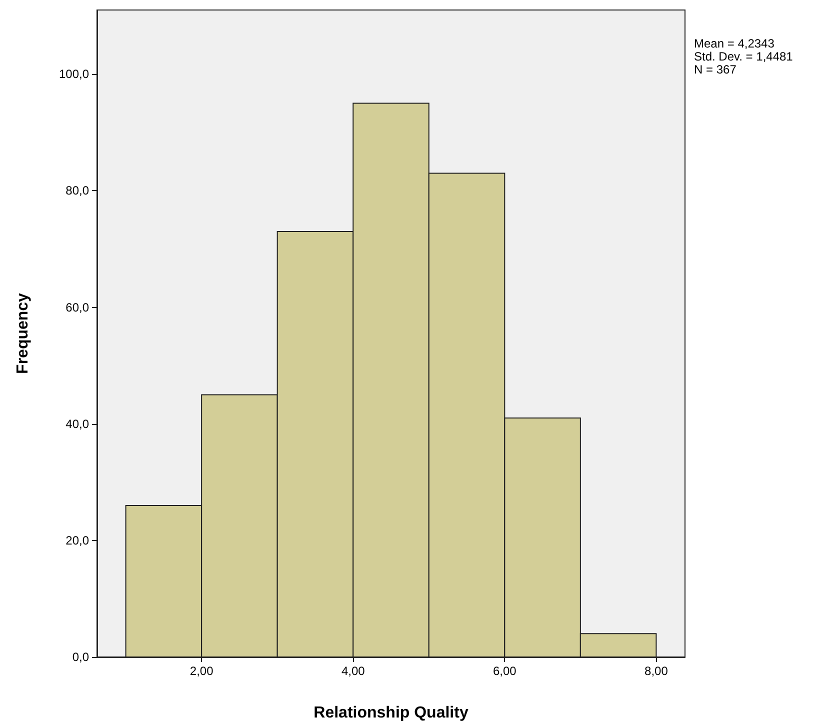 The width and height of the screenshot is (826, 726). Describe the element at coordinates (78, 540) in the screenshot. I see `y-tick-label: 20,0` at that location.